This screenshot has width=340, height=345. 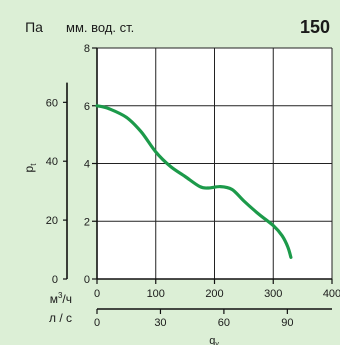 What do you see at coordinates (52, 221) in the screenshot?
I see `y-pa-tick-label: 20` at bounding box center [52, 221].